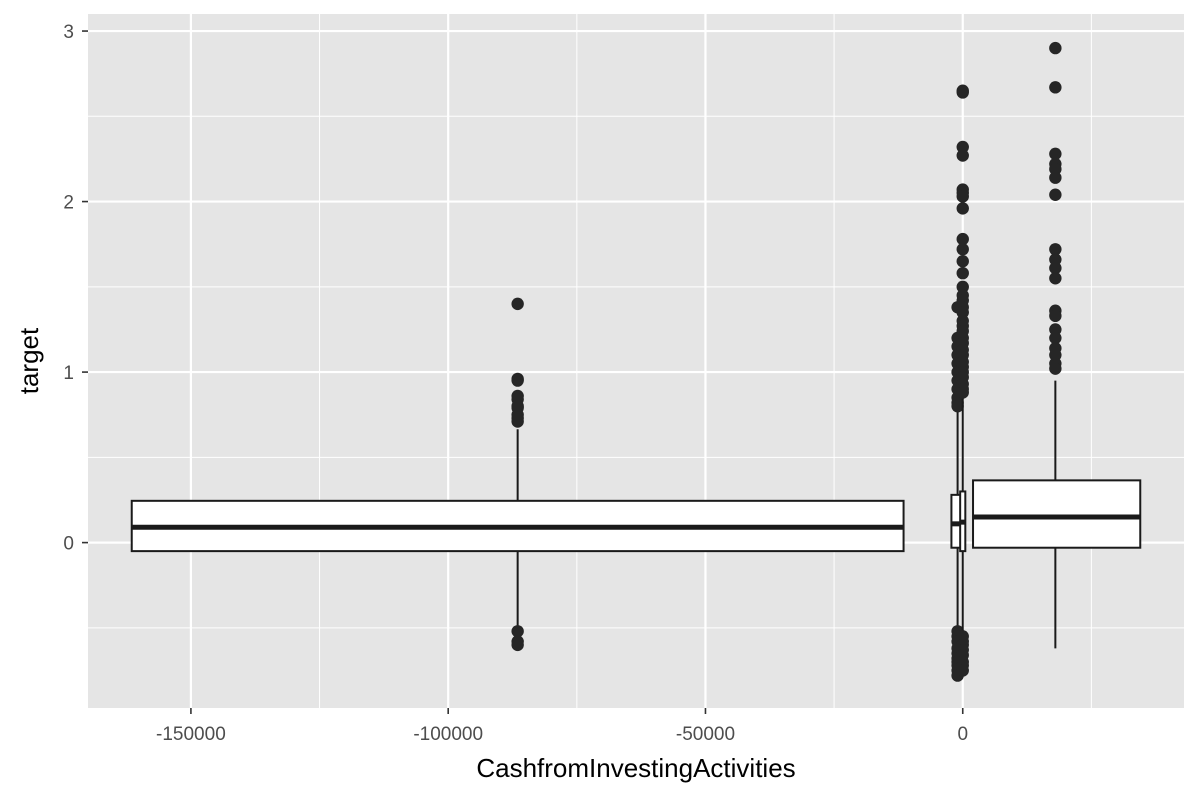 This screenshot has width=1200, height=800. I want to click on x-tick-labels: -150000 -100000 -50000 0, so click(562, 734).